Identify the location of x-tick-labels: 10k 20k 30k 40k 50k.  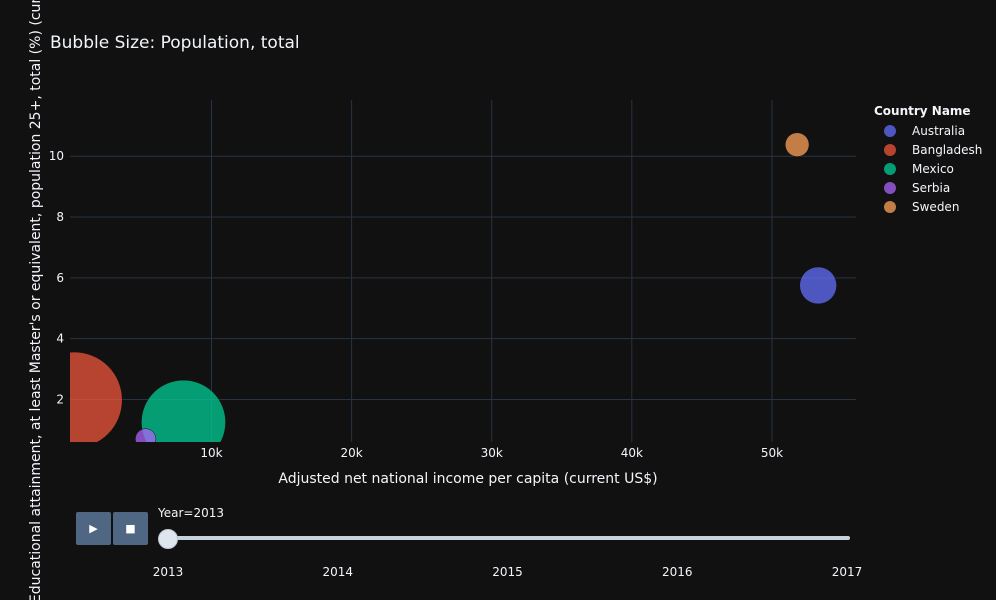
(491, 453).